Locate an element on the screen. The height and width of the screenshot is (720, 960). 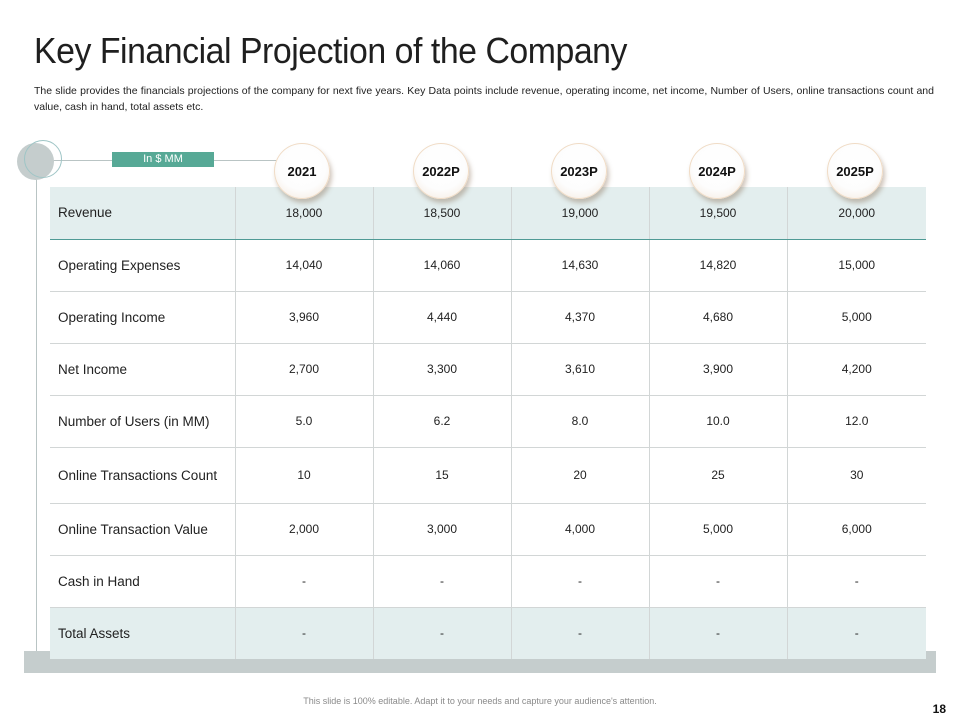
year-badge-2025p: 2025P is located at coordinates (855, 171).